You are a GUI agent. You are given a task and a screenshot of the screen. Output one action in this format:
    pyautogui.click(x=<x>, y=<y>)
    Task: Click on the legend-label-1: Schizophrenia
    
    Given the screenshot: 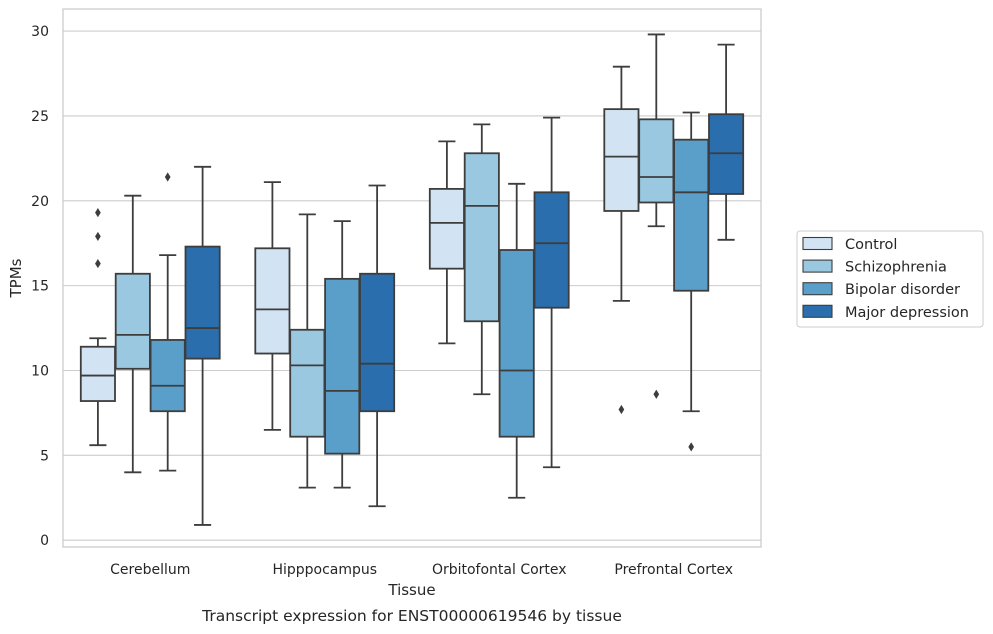 What is the action you would take?
    pyautogui.click(x=896, y=268)
    